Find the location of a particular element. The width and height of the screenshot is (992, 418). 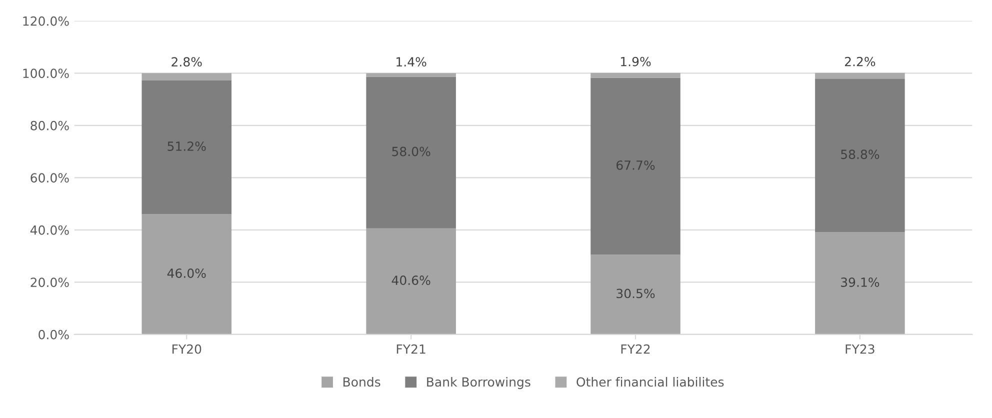

data-label: 40.6% is located at coordinates (411, 280).